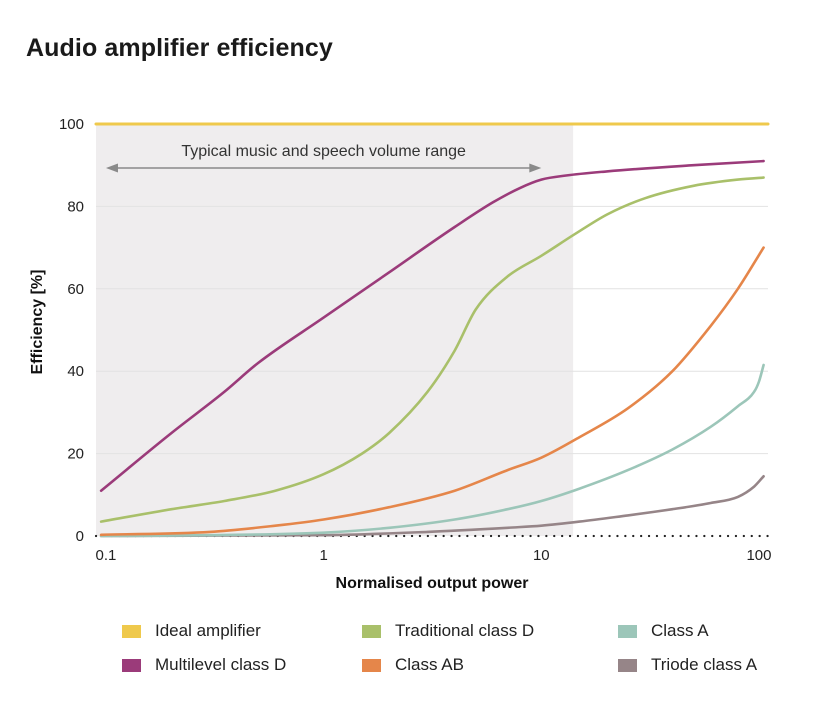 The image size is (828, 710). I want to click on x-axis-title: Normalised output power, so click(432, 583).